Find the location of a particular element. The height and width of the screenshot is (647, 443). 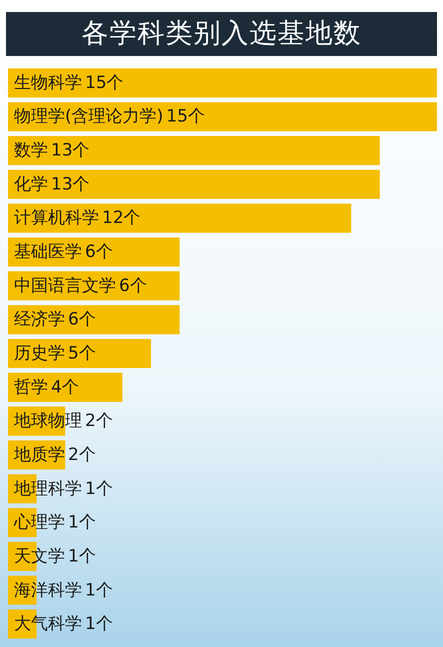

y-tick-label: 地质学 is located at coordinates (39, 454).